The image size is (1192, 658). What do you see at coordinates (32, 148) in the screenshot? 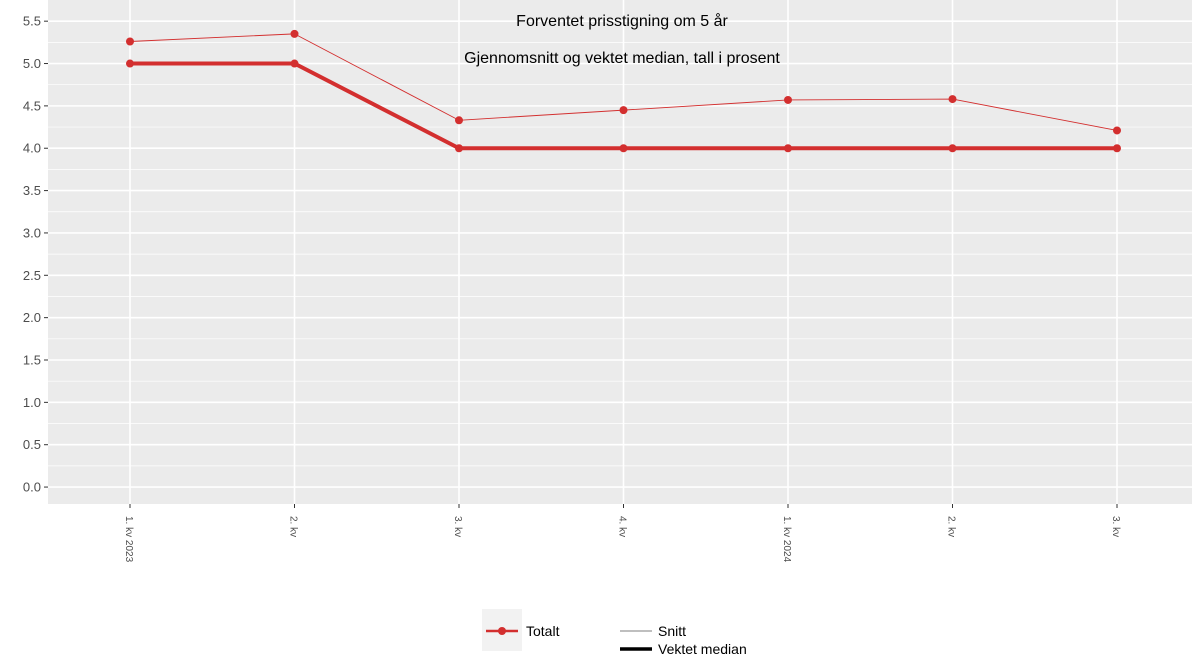
I see `y-tick-label: 4.0` at bounding box center [32, 148].